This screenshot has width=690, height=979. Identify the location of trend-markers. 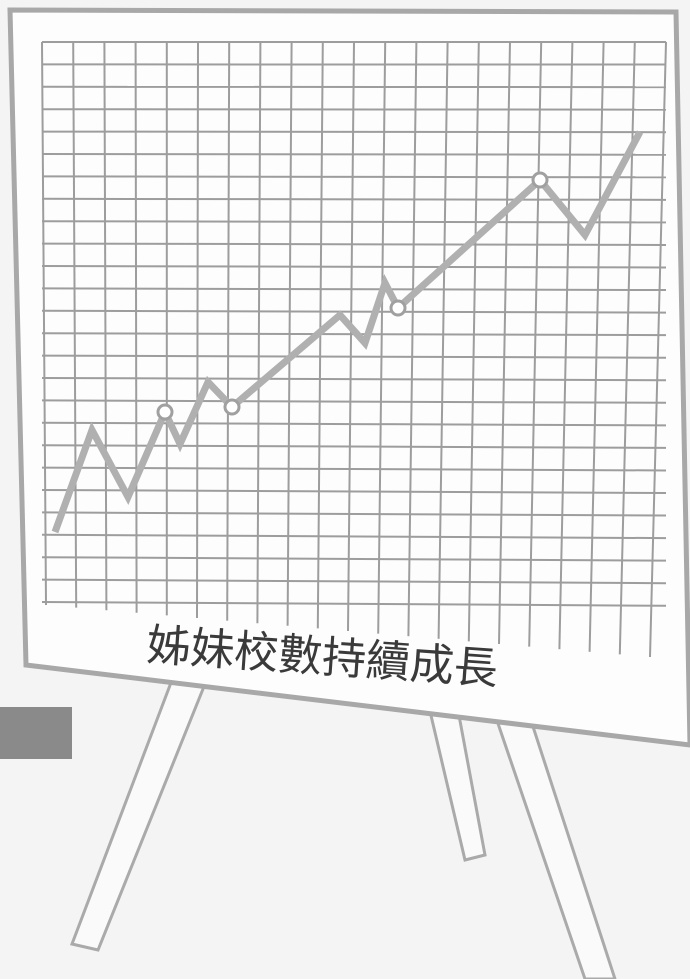
(352, 296).